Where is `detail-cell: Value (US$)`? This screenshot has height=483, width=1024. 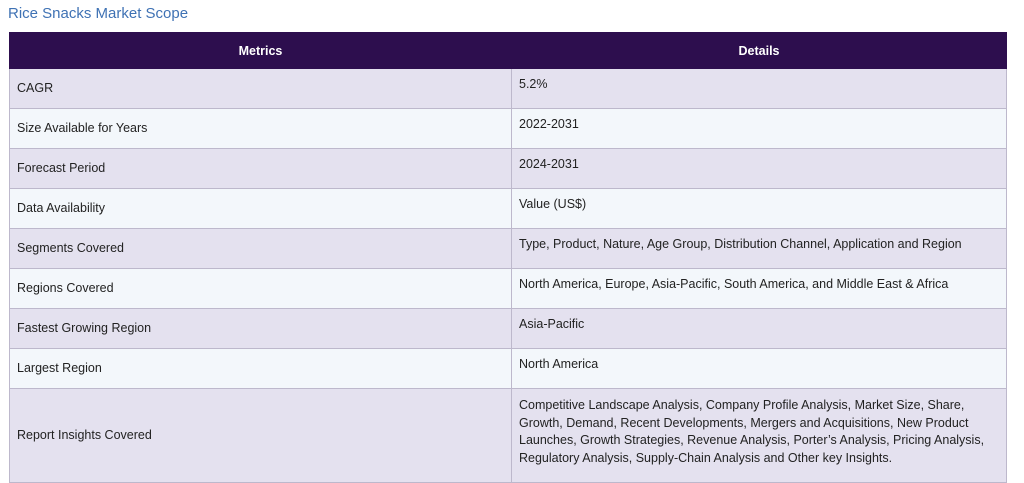 detail-cell: Value (US$) is located at coordinates (759, 208).